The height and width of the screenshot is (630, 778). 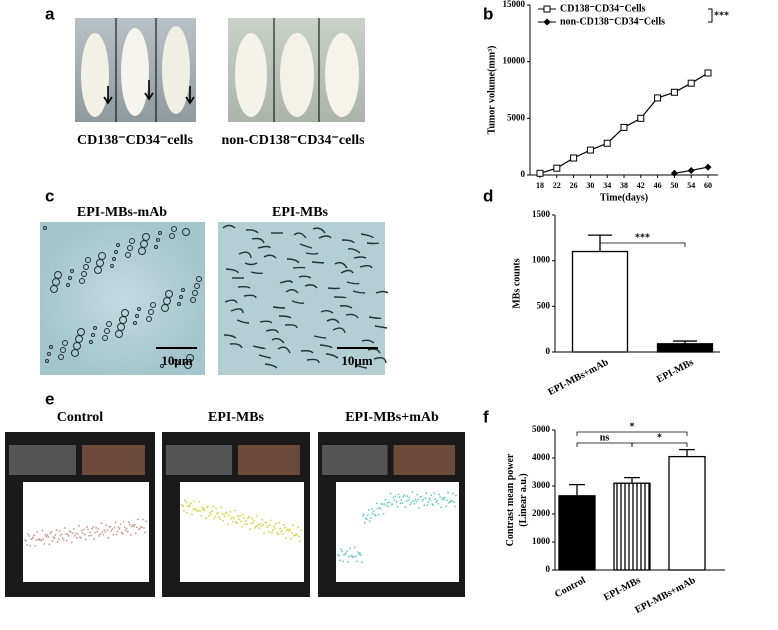 What do you see at coordinates (176, 360) in the screenshot?
I see `scale-bar-label: 10μm` at bounding box center [176, 360].